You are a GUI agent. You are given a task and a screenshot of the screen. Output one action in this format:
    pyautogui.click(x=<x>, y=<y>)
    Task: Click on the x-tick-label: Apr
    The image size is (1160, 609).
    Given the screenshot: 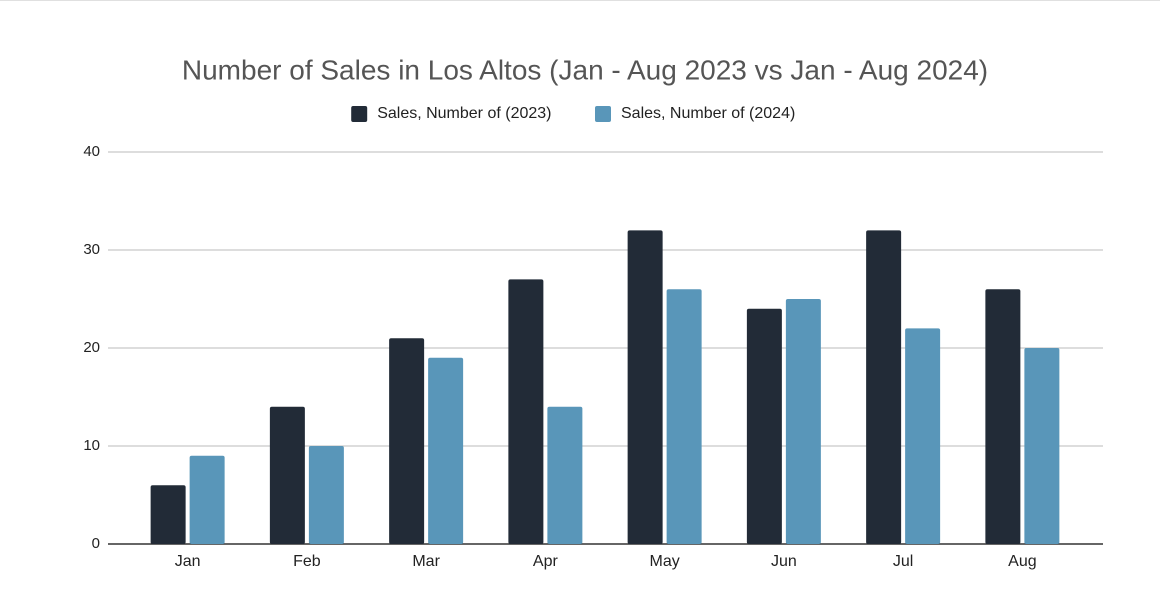 What is the action you would take?
    pyautogui.click(x=546, y=561)
    